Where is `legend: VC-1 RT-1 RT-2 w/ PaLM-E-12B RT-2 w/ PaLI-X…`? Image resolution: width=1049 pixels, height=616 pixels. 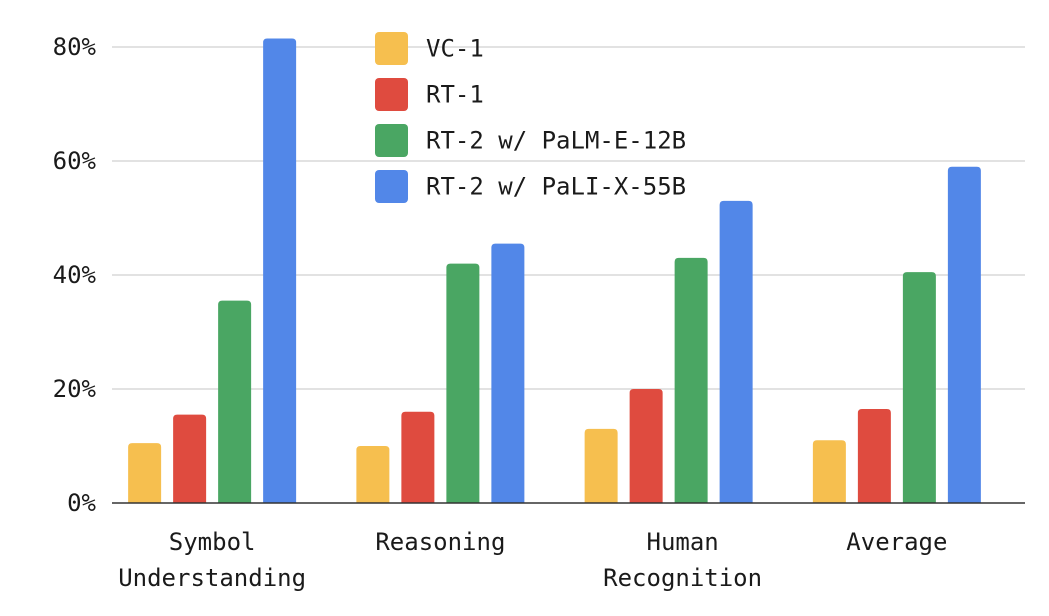 legend: VC-1 RT-1 RT-2 w/ PaLM-E-12B RT-2 w/ PaLI-X… is located at coordinates (530, 117).